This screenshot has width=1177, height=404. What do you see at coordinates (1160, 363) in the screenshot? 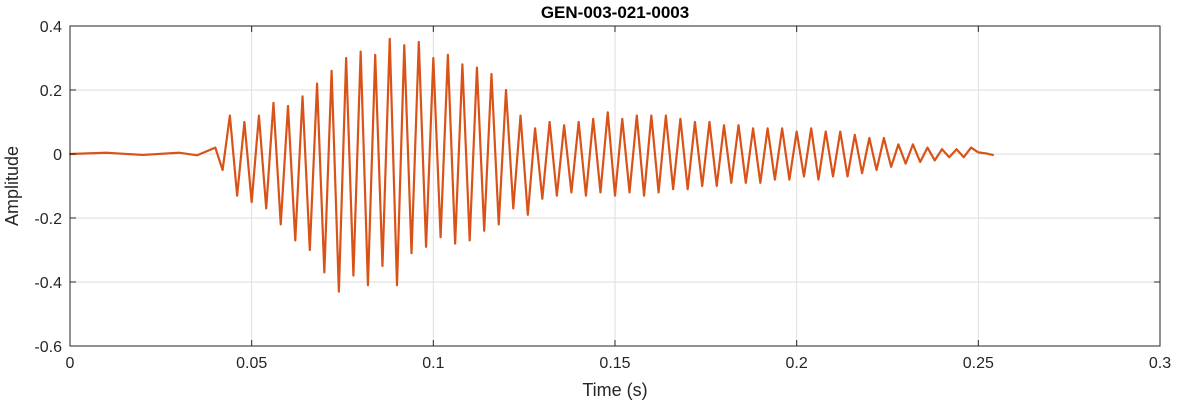
I see `x-tick-label: 0.3` at bounding box center [1160, 363].